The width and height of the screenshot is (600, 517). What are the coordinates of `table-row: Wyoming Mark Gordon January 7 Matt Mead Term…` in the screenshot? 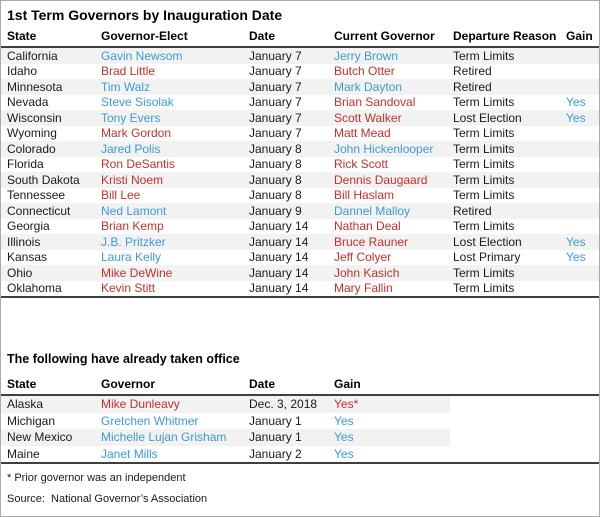 It's located at (300, 134).